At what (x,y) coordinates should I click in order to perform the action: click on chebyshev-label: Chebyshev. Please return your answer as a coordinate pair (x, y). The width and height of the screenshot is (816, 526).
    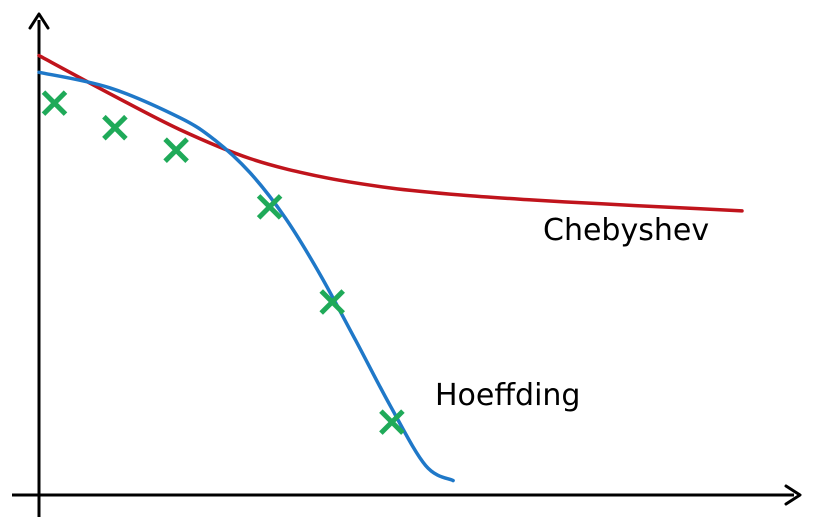
    Looking at the image, I should click on (626, 230).